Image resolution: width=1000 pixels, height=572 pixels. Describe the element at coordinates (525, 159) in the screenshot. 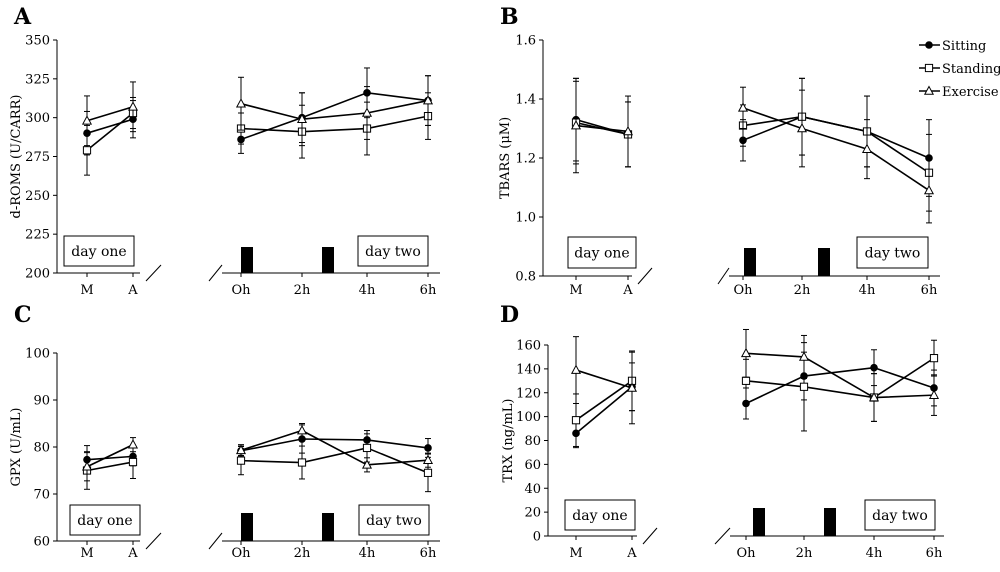

I see `y-tick-label: 1.2` at that location.